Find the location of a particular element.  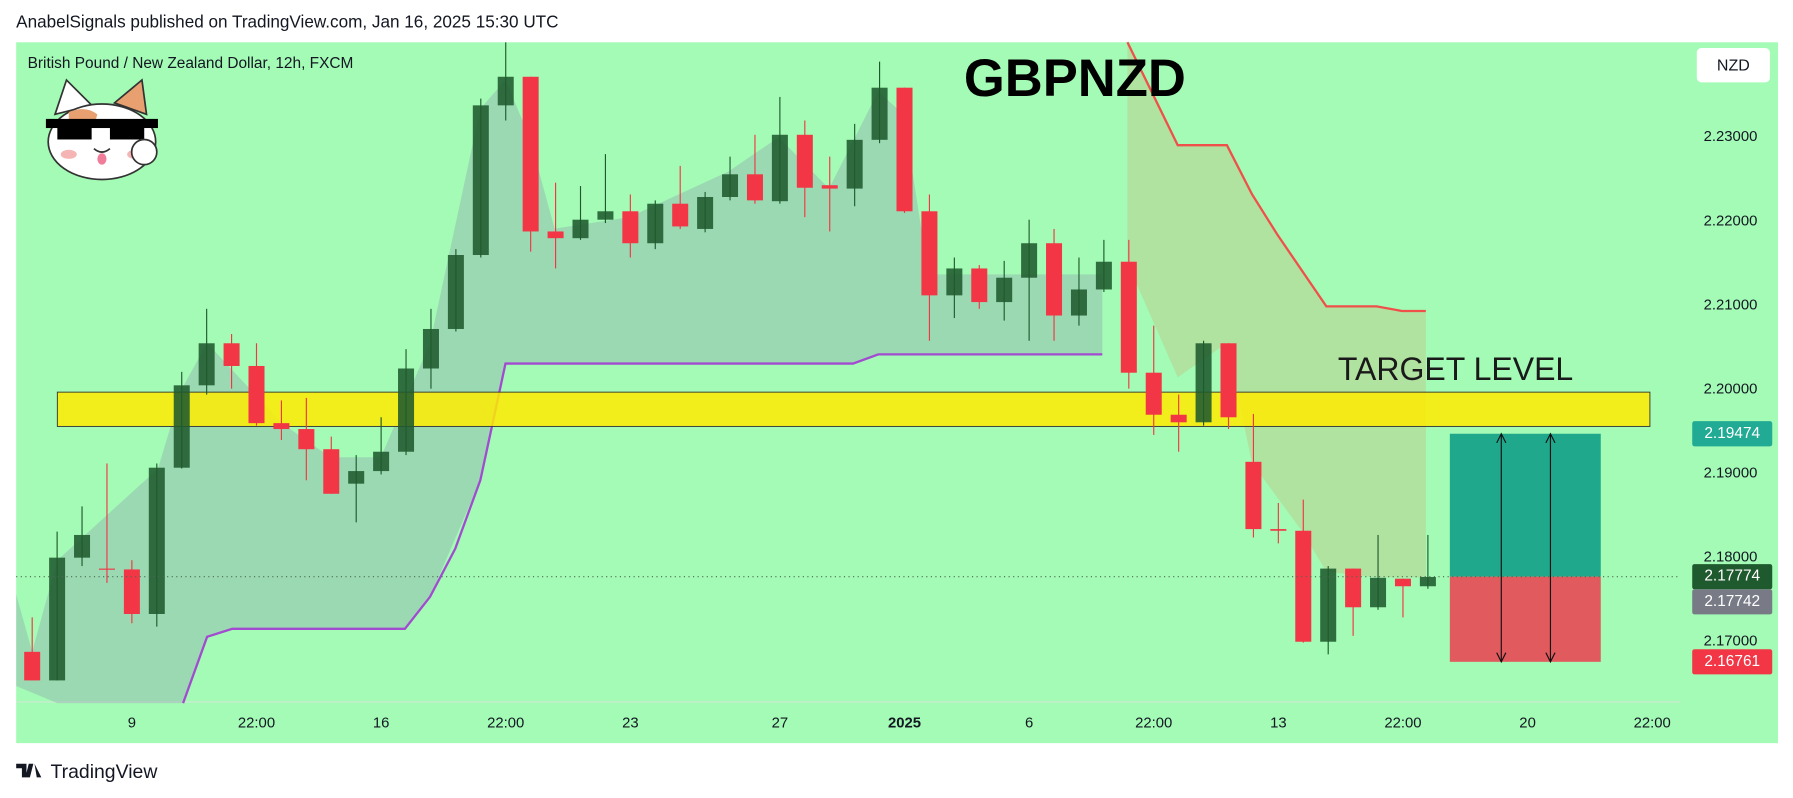

annotation: TARGET LEVEL is located at coordinates (1455, 369).